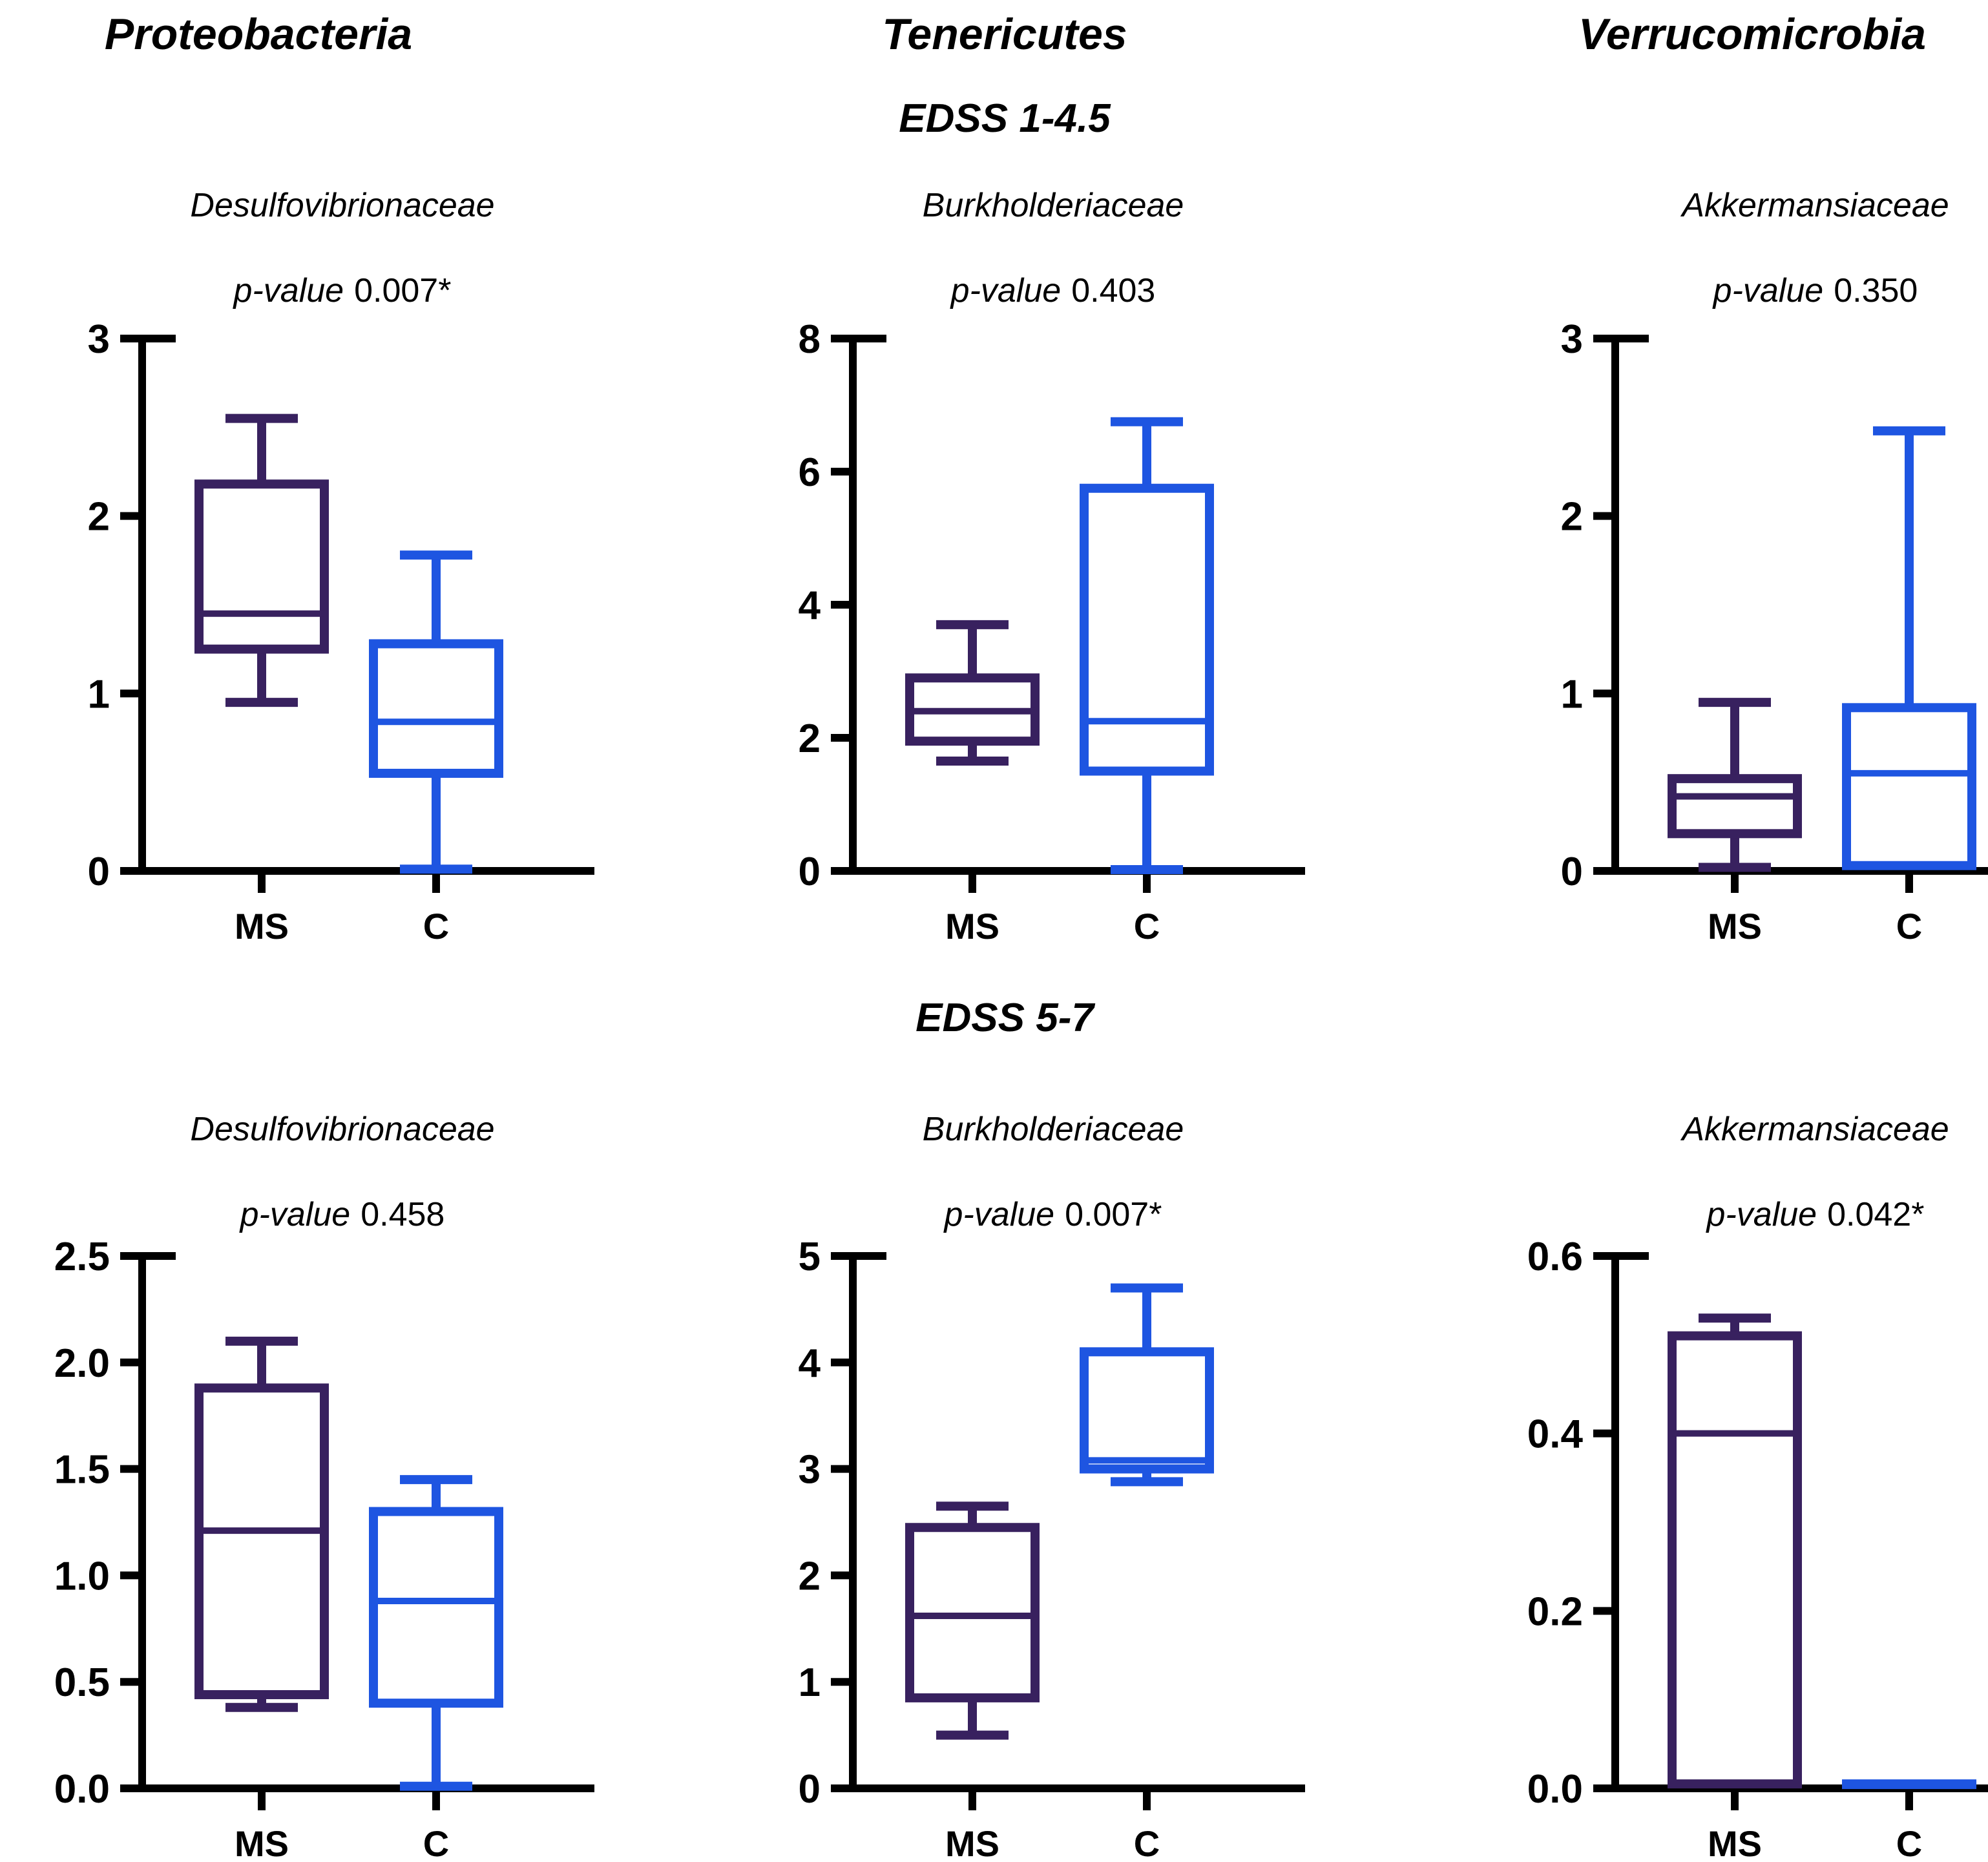  What do you see at coordinates (82, 1682) in the screenshot?
I see `y-tick-label: 0.5` at bounding box center [82, 1682].